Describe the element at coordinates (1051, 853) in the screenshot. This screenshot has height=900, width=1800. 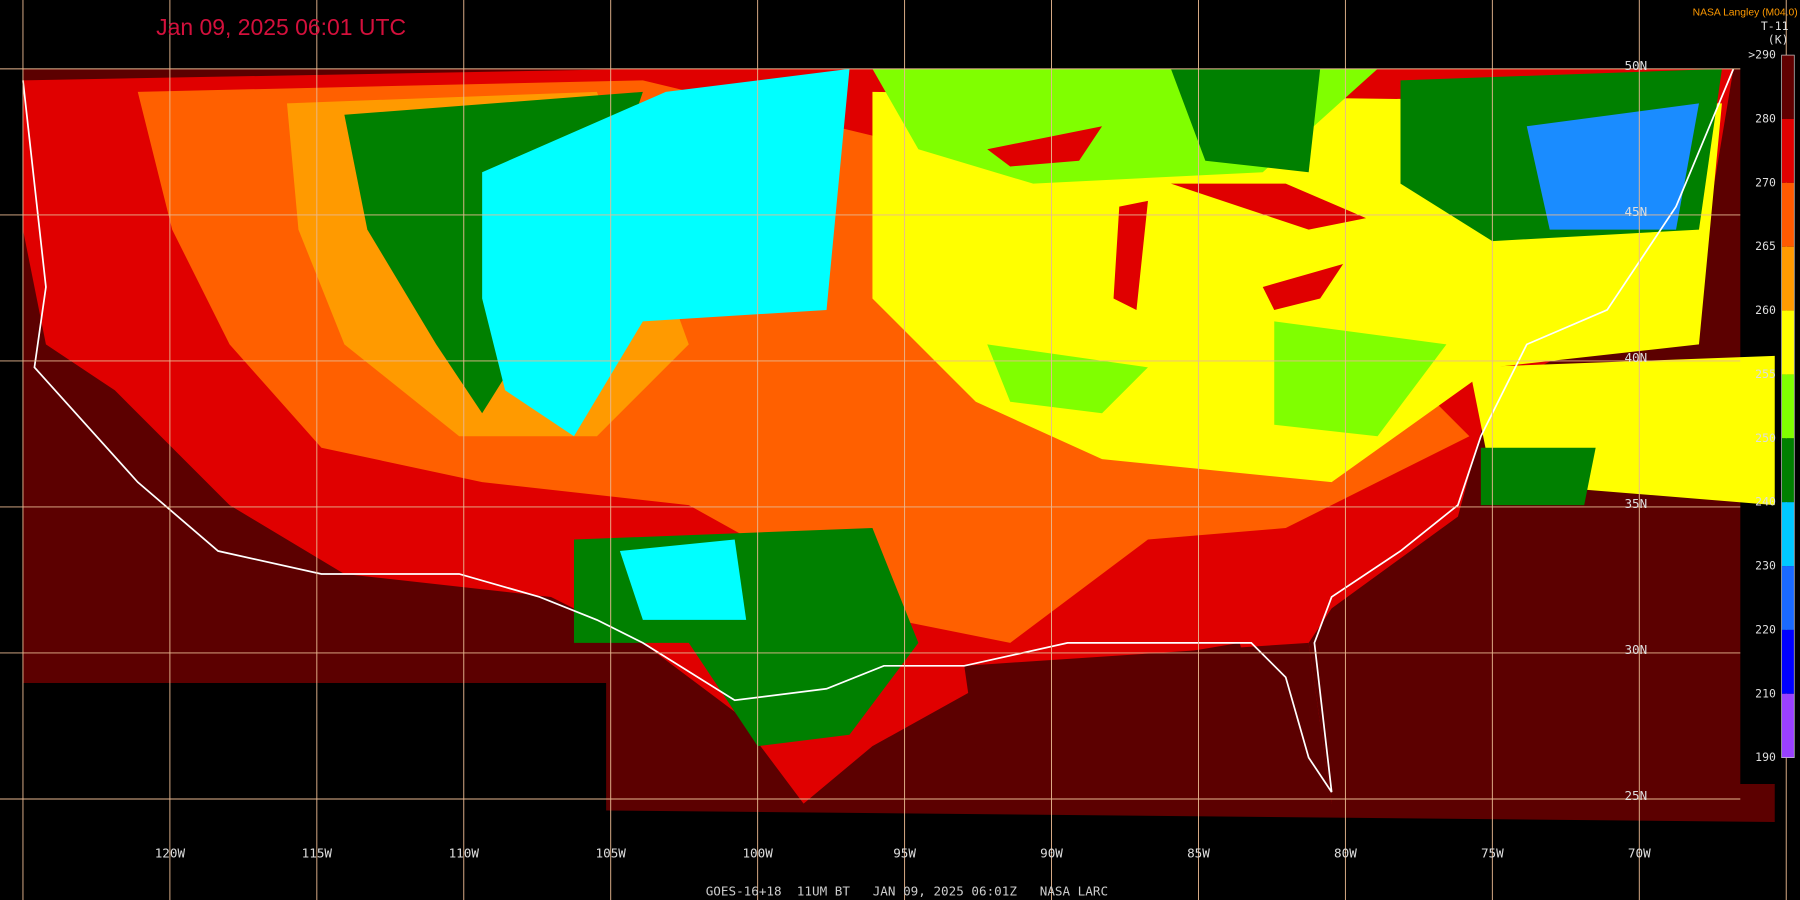
I see `longitude-label: 90W` at that location.